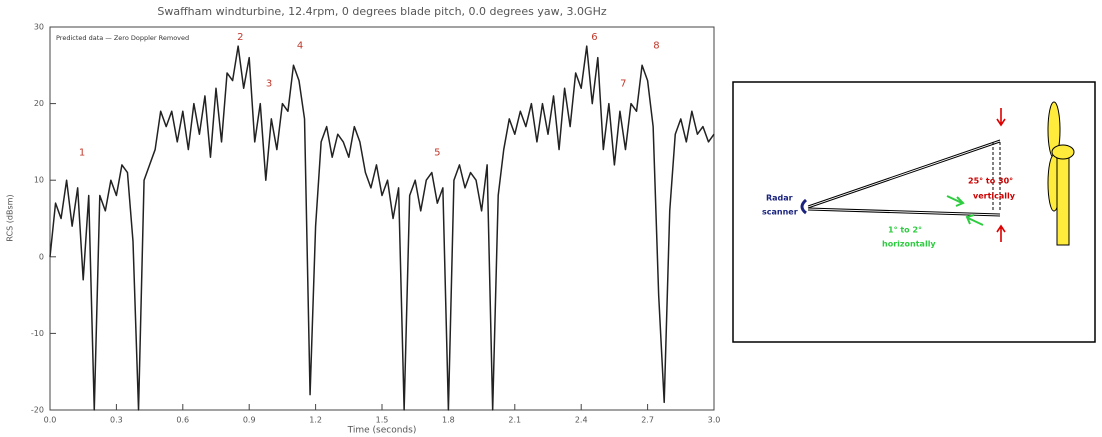 The width and height of the screenshot is (1102, 437). Describe the element at coordinates (1063, 152) in the screenshot. I see `nacelle` at that location.